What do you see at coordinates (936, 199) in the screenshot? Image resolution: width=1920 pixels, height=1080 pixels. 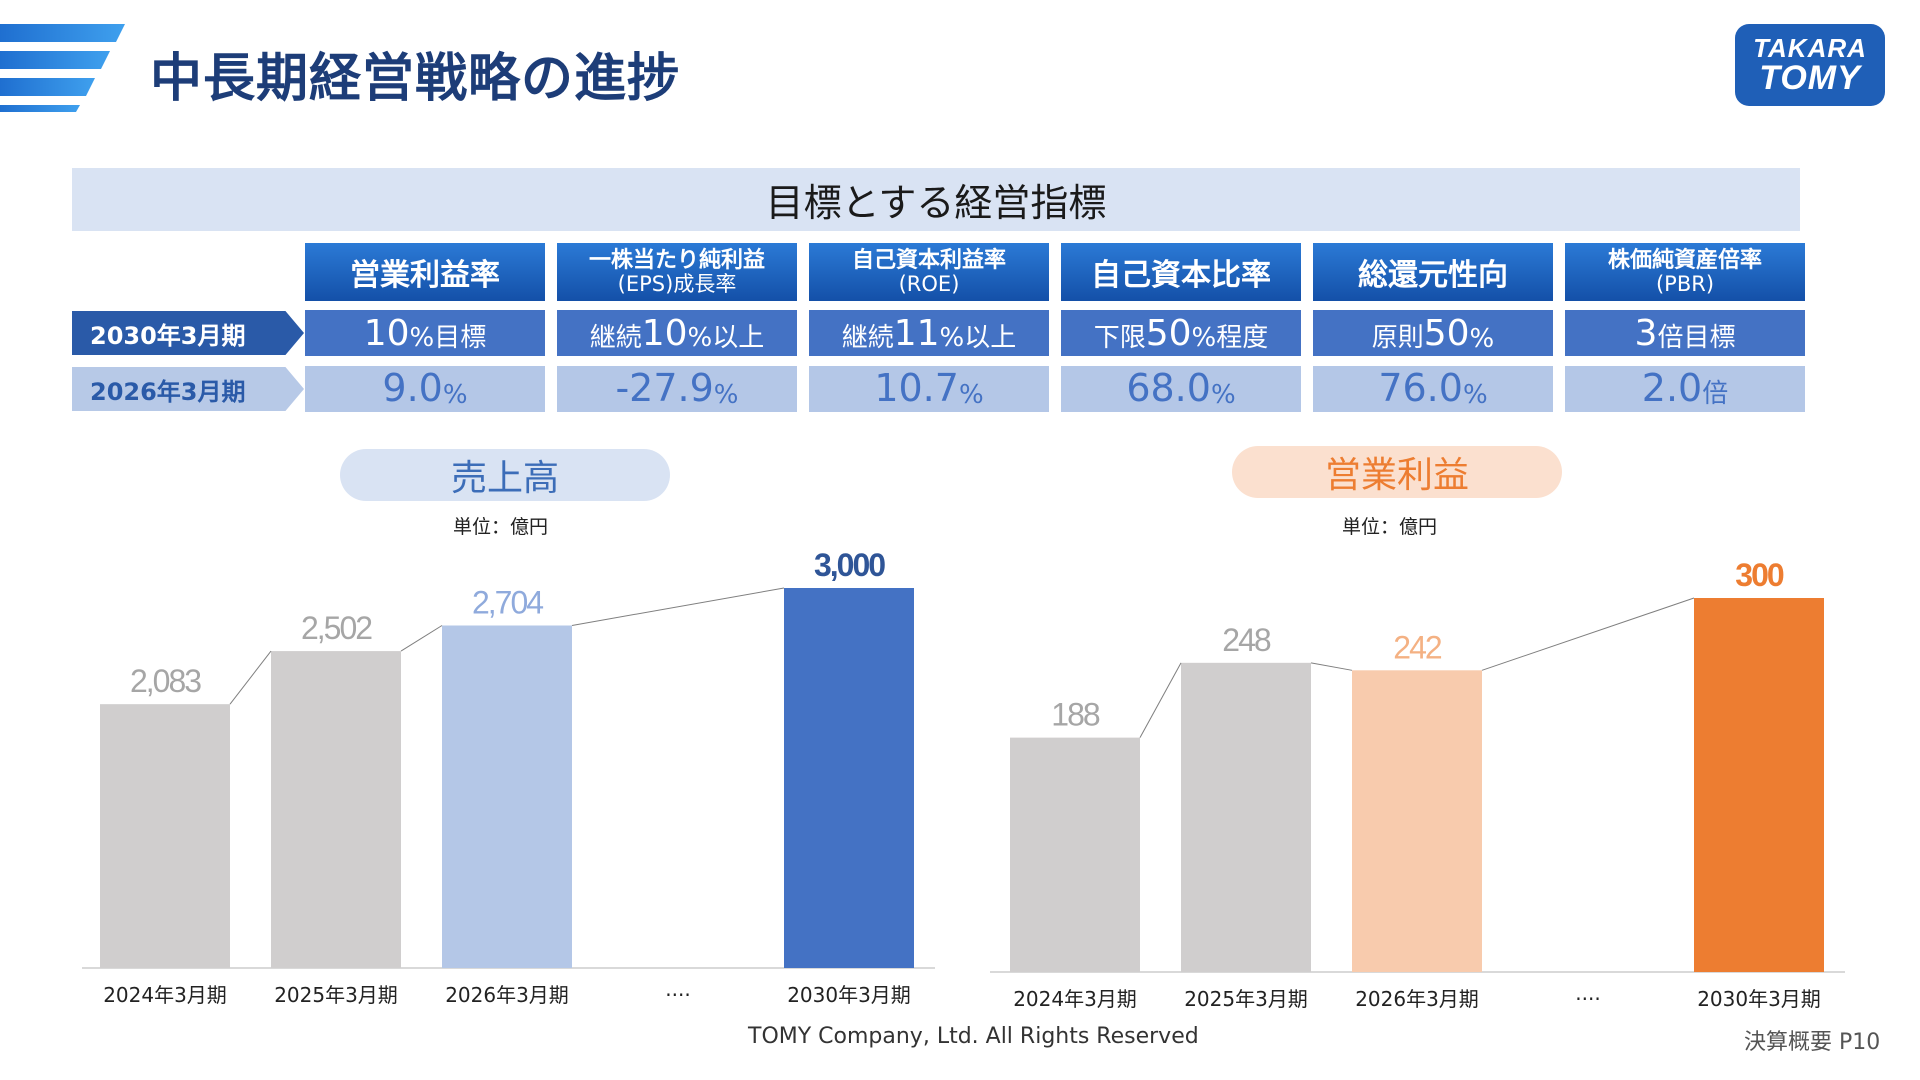 I see `kpi-banner: 目標とする経営指標` at bounding box center [936, 199].